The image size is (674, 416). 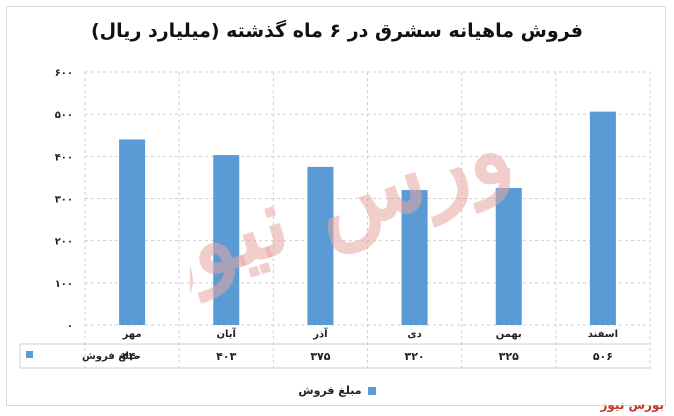 What do you see at coordinates (226, 356) in the screenshot?
I see `data-label: ۴۰۳` at bounding box center [226, 356].